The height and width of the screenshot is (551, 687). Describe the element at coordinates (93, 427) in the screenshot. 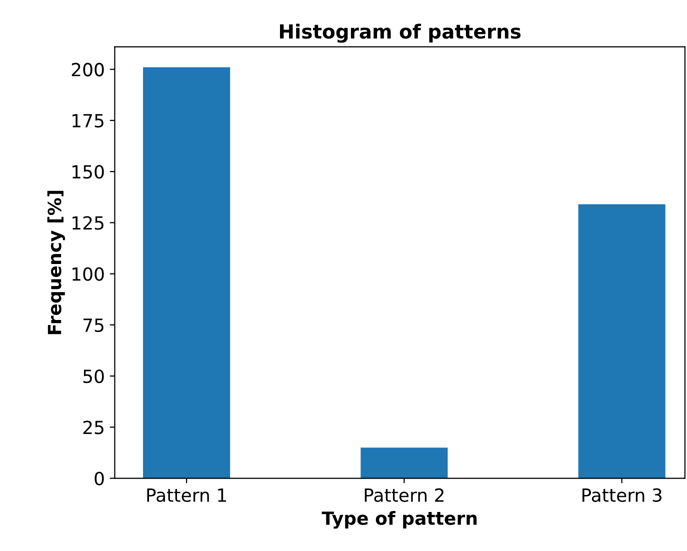

I see `y-tick-label: 25` at that location.